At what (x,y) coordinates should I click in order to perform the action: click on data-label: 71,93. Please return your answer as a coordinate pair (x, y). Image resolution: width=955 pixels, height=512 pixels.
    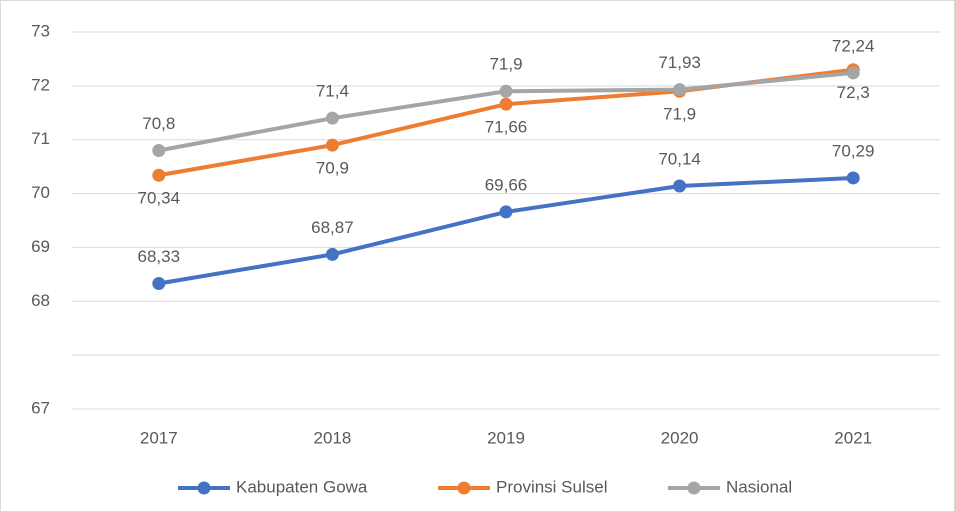
    Looking at the image, I should click on (679, 62).